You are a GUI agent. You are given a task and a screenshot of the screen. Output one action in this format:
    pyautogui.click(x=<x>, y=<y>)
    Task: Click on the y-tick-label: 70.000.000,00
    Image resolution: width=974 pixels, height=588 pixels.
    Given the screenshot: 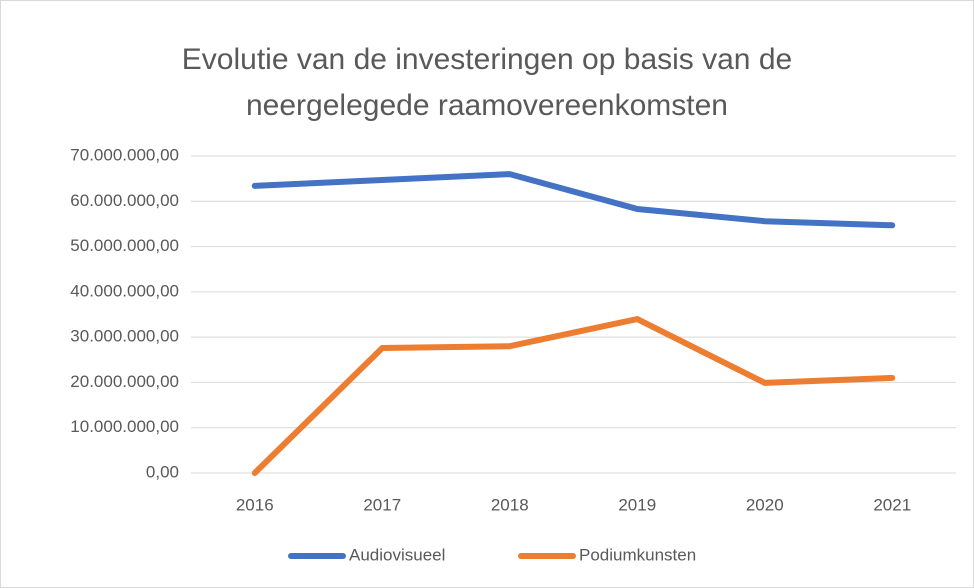 What is the action you would take?
    pyautogui.click(x=124, y=154)
    